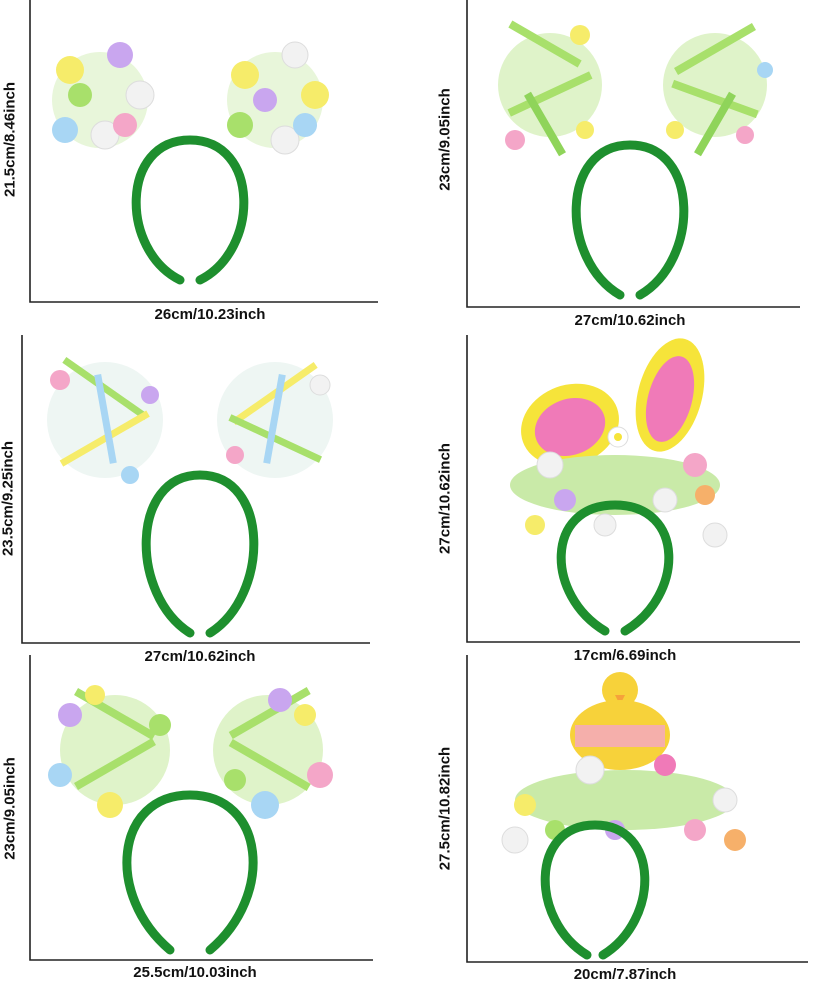  What do you see at coordinates (618, 437) in the screenshot?
I see `flower` at bounding box center [618, 437].